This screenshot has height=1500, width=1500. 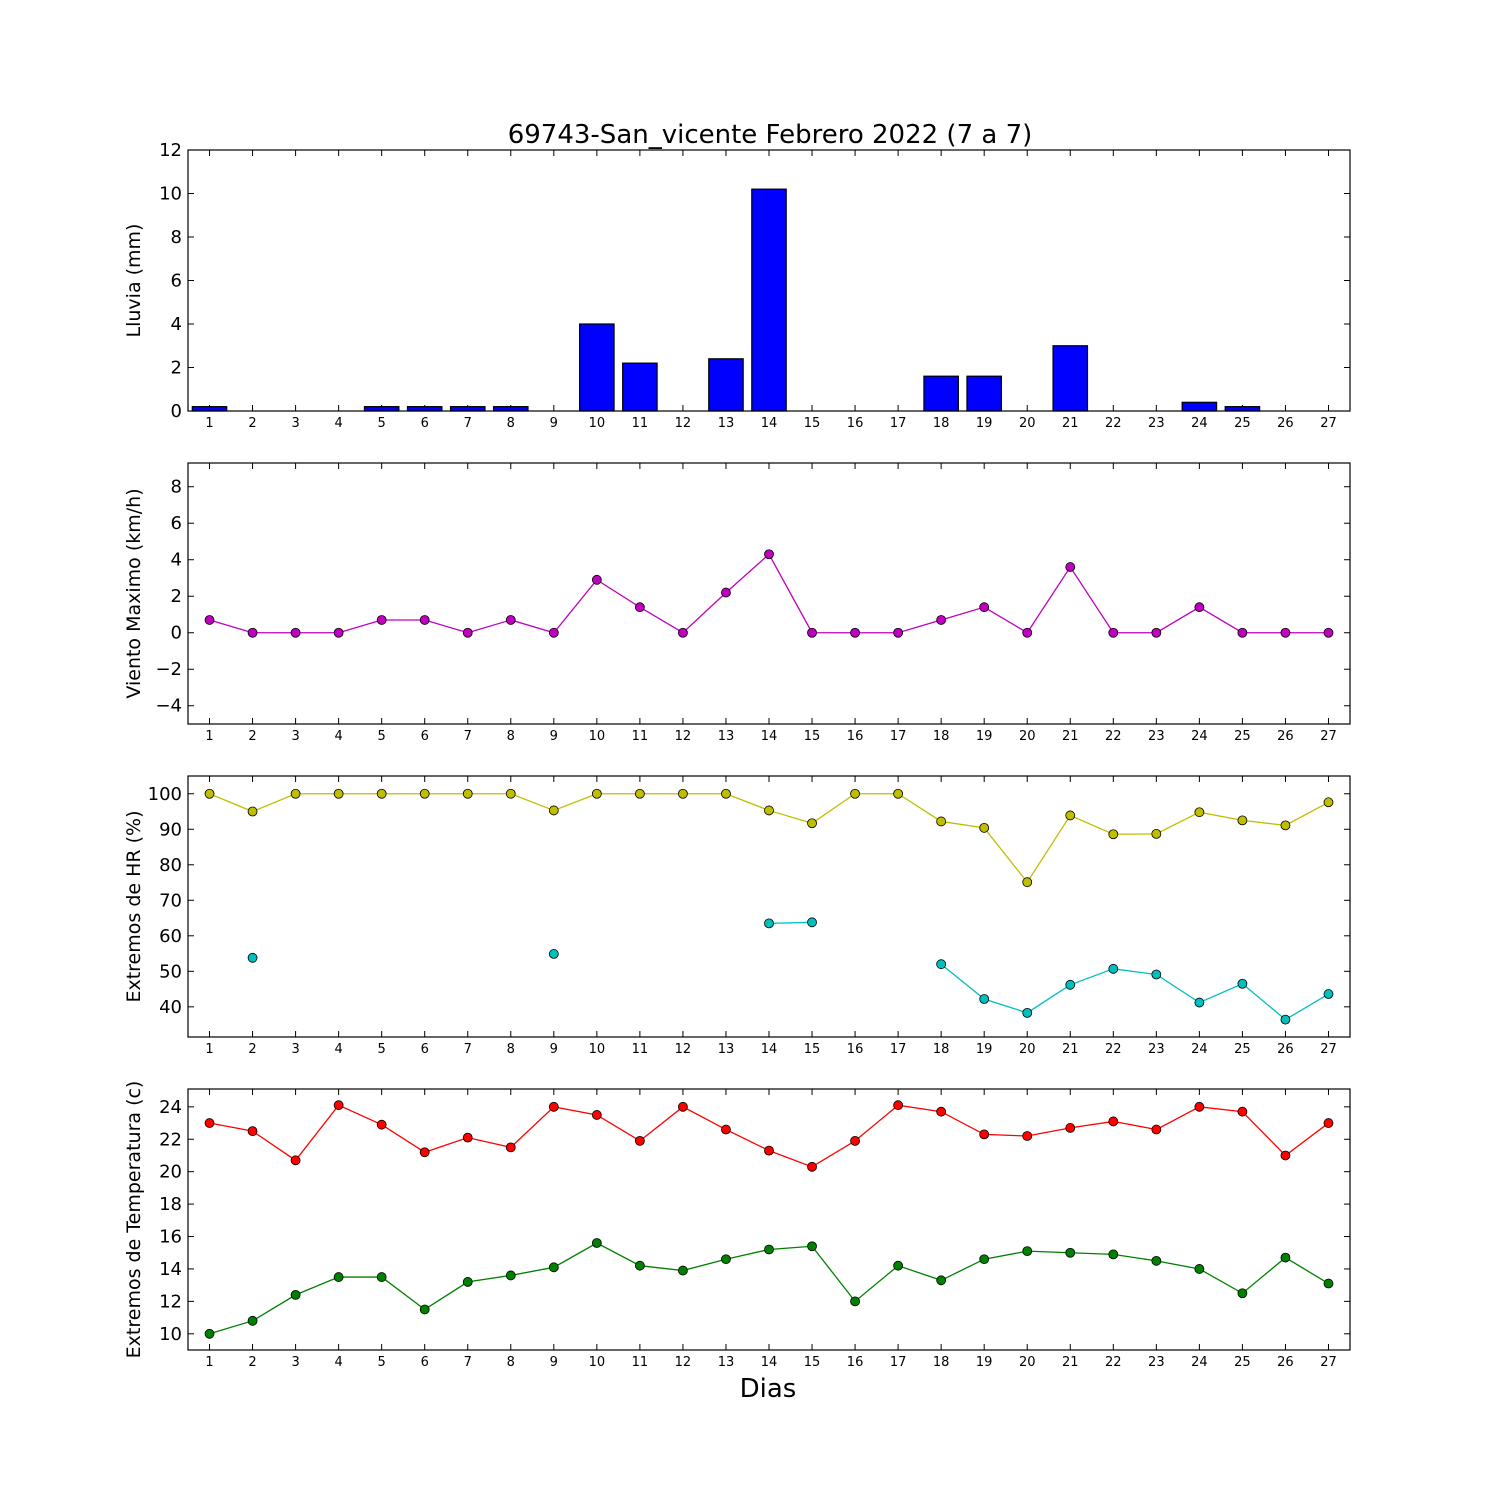 What do you see at coordinates (768, 1389) in the screenshot?
I see `x-axis-label: Dias` at bounding box center [768, 1389].